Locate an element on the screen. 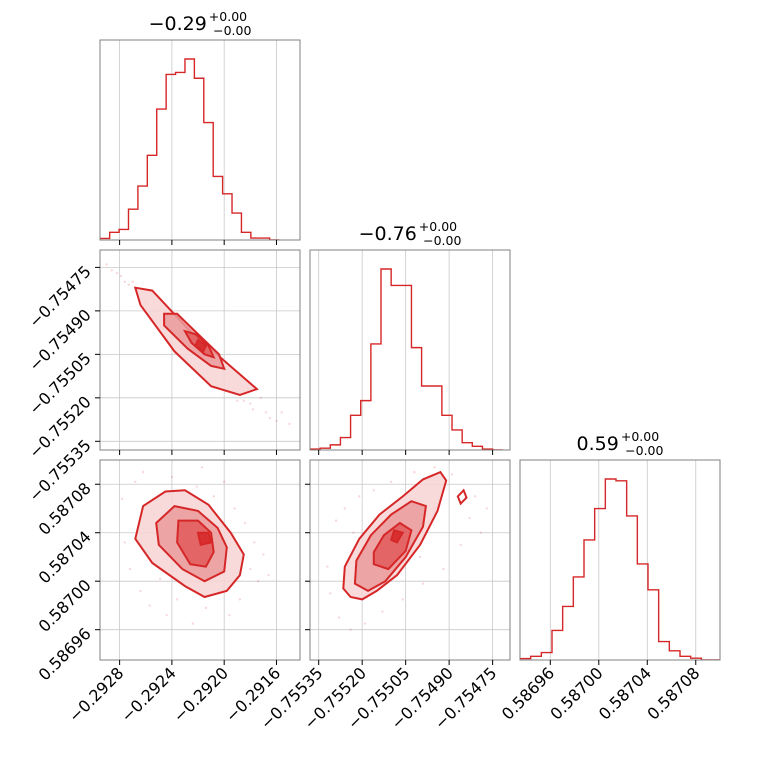 This screenshot has height=760, width=760. scatter-panel-param-1-vs-param-2: −0.75535−0.75520−0.75505−0.75490−0.75475 is located at coordinates (384, 596).